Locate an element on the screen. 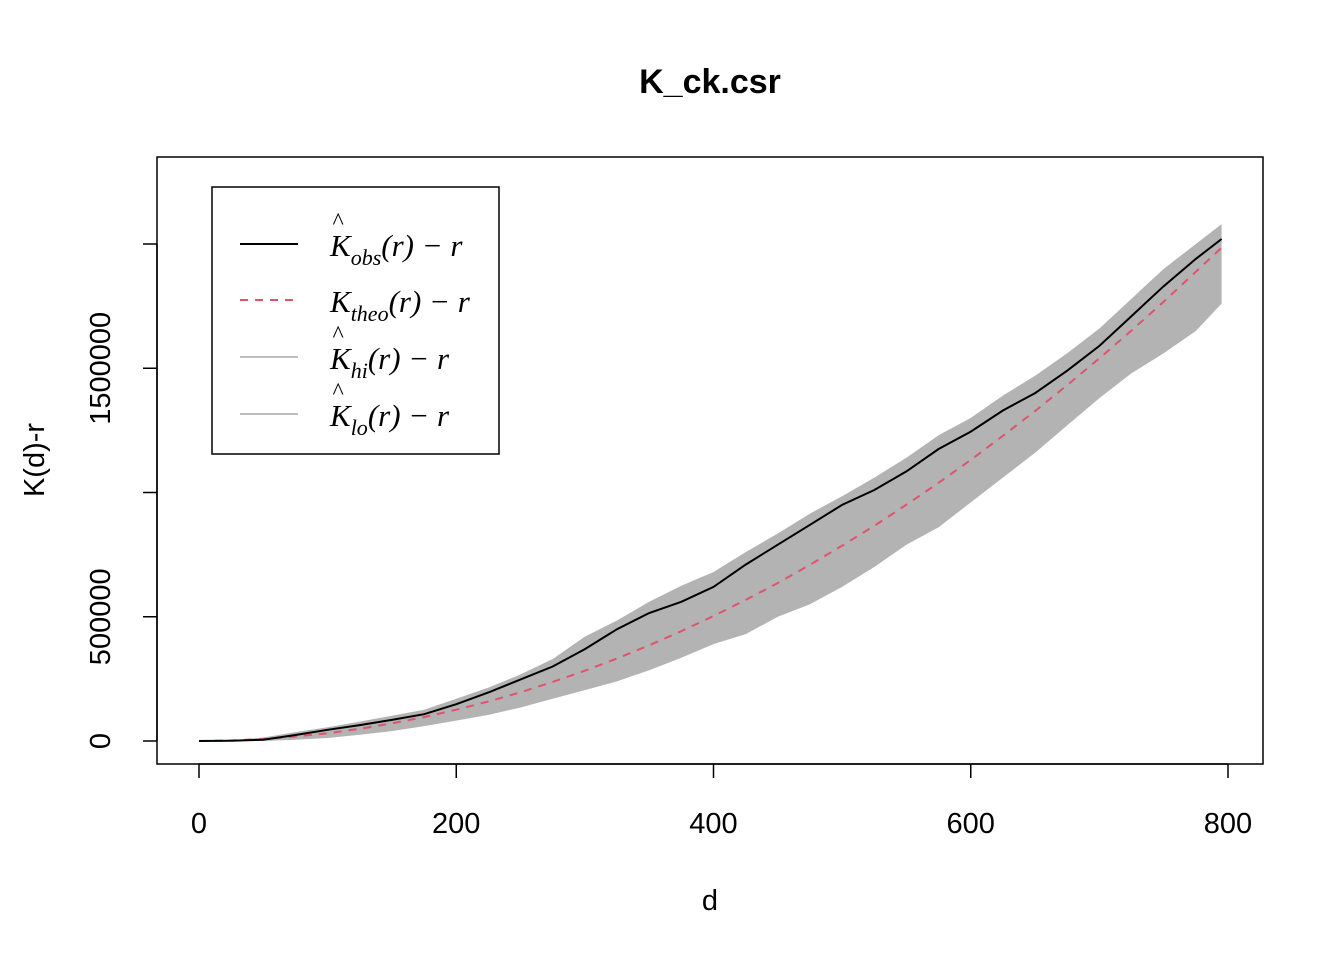 The height and width of the screenshot is (960, 1344). x-tick-label: 600 is located at coordinates (971, 824).